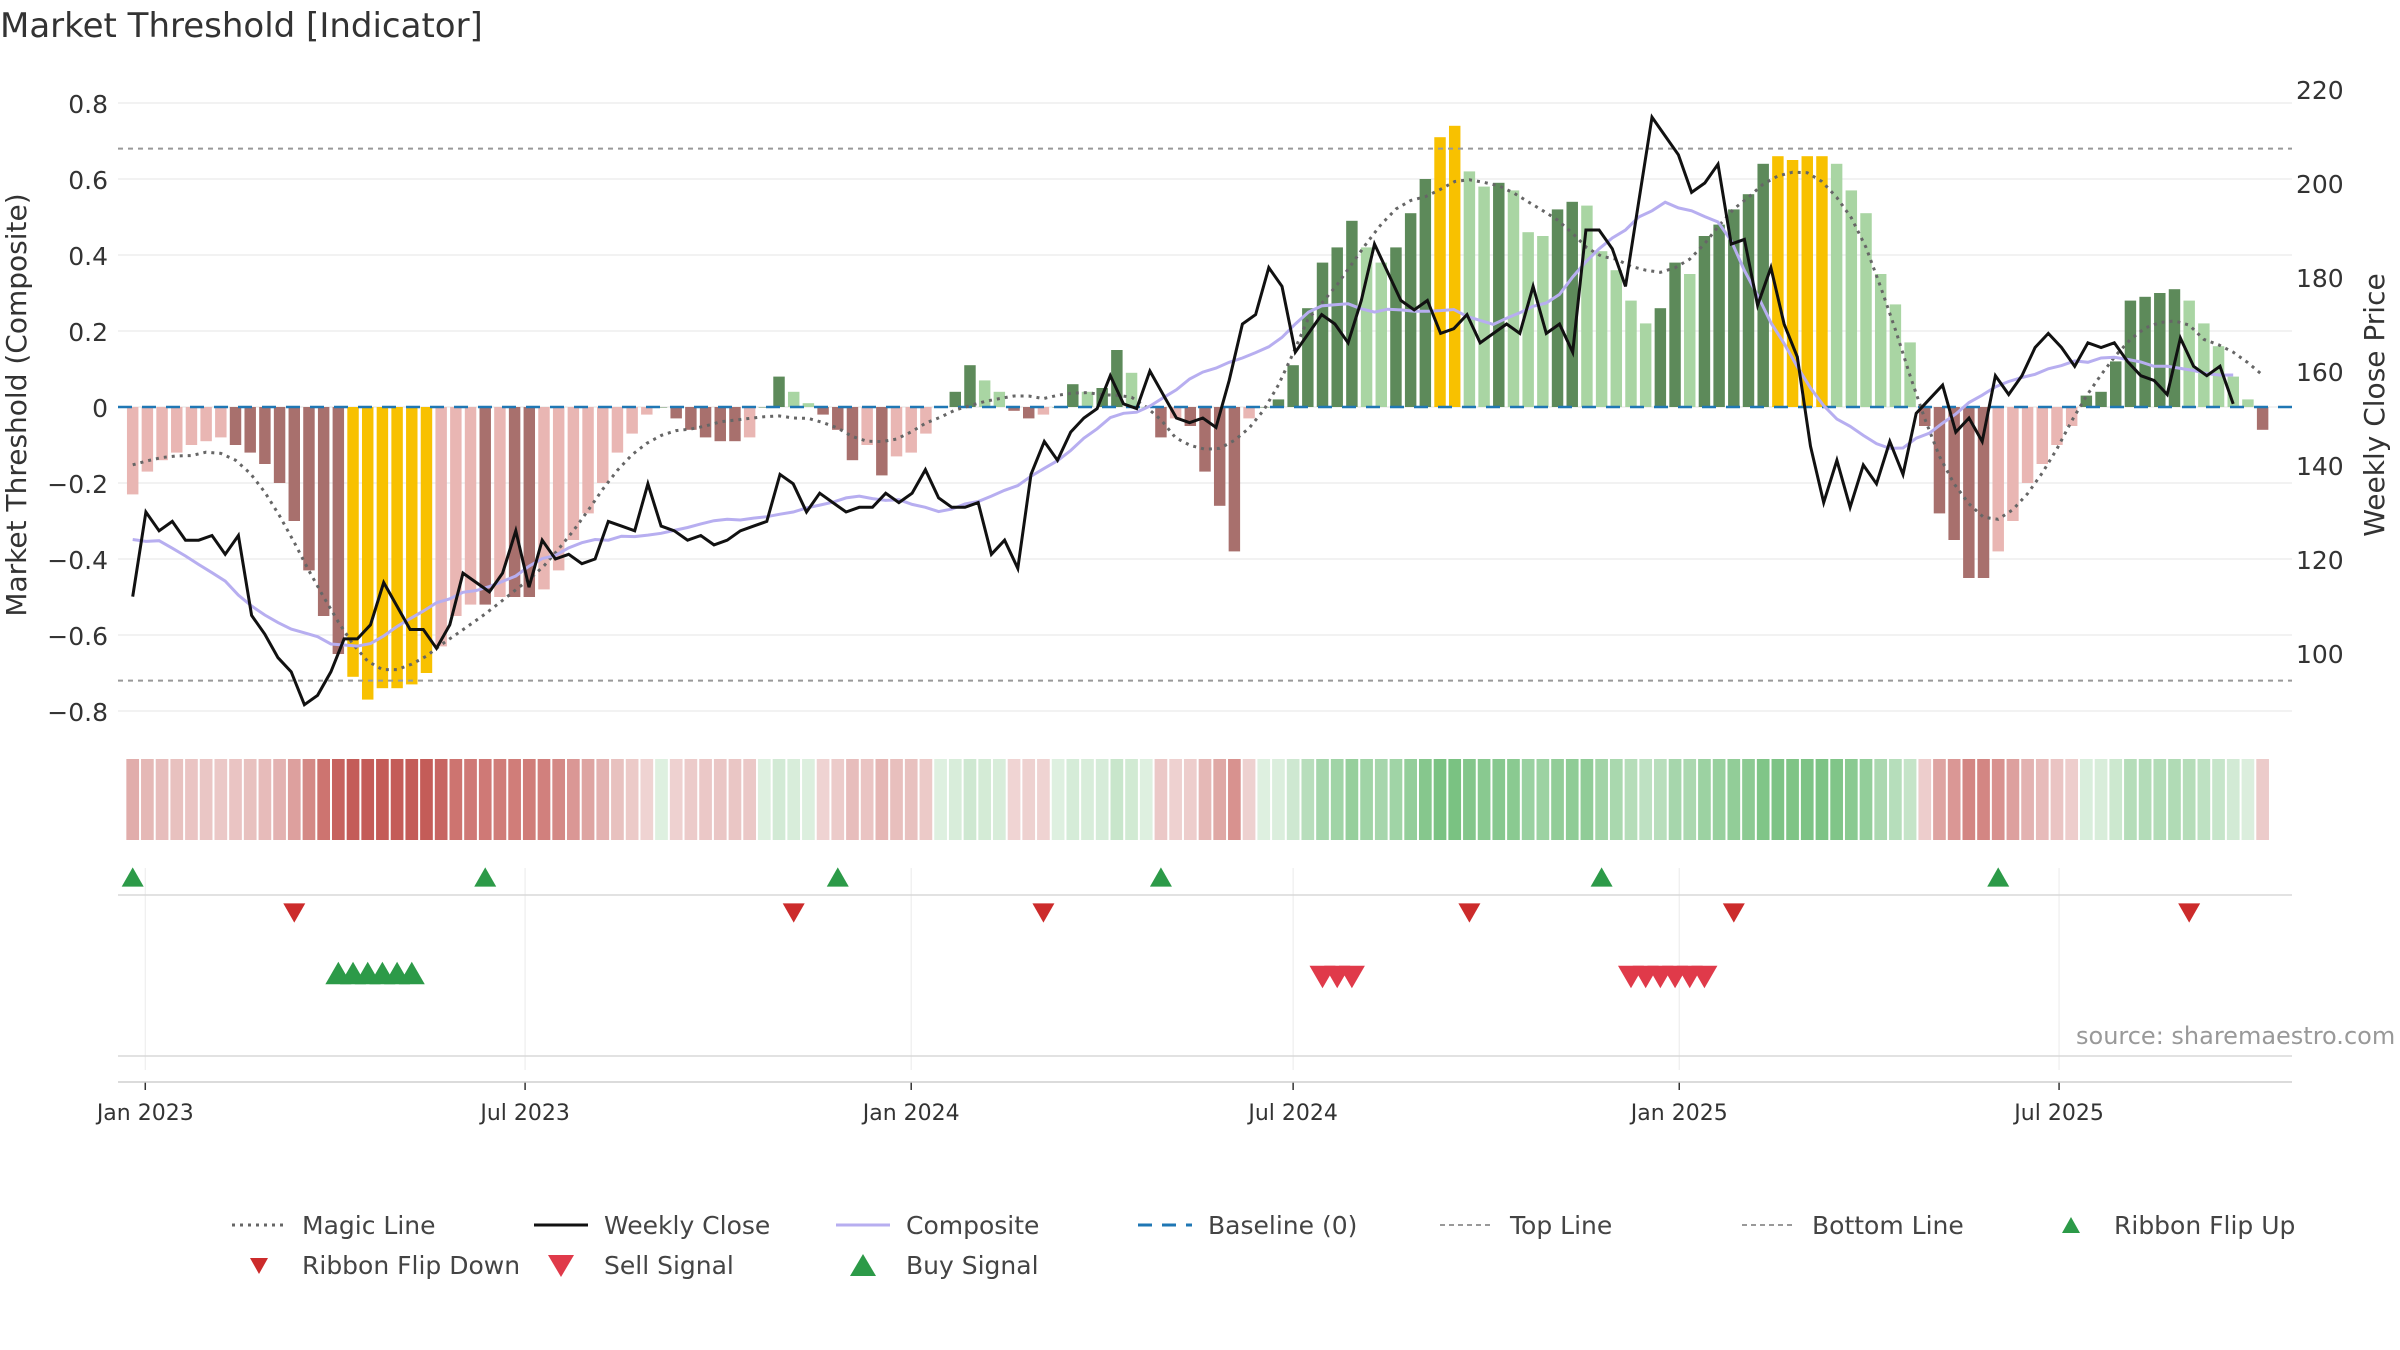  Describe the element at coordinates (144, 1113) in the screenshot. I see `x-tick-label: Jan 2023` at that location.